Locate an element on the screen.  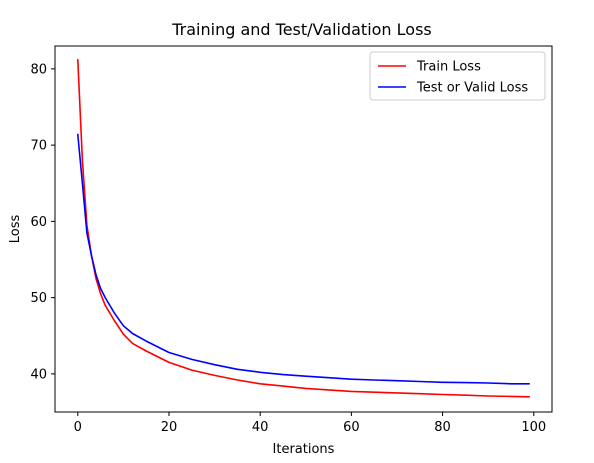
x-axis: 0 20 40 60 80 100 is located at coordinates (310, 423).